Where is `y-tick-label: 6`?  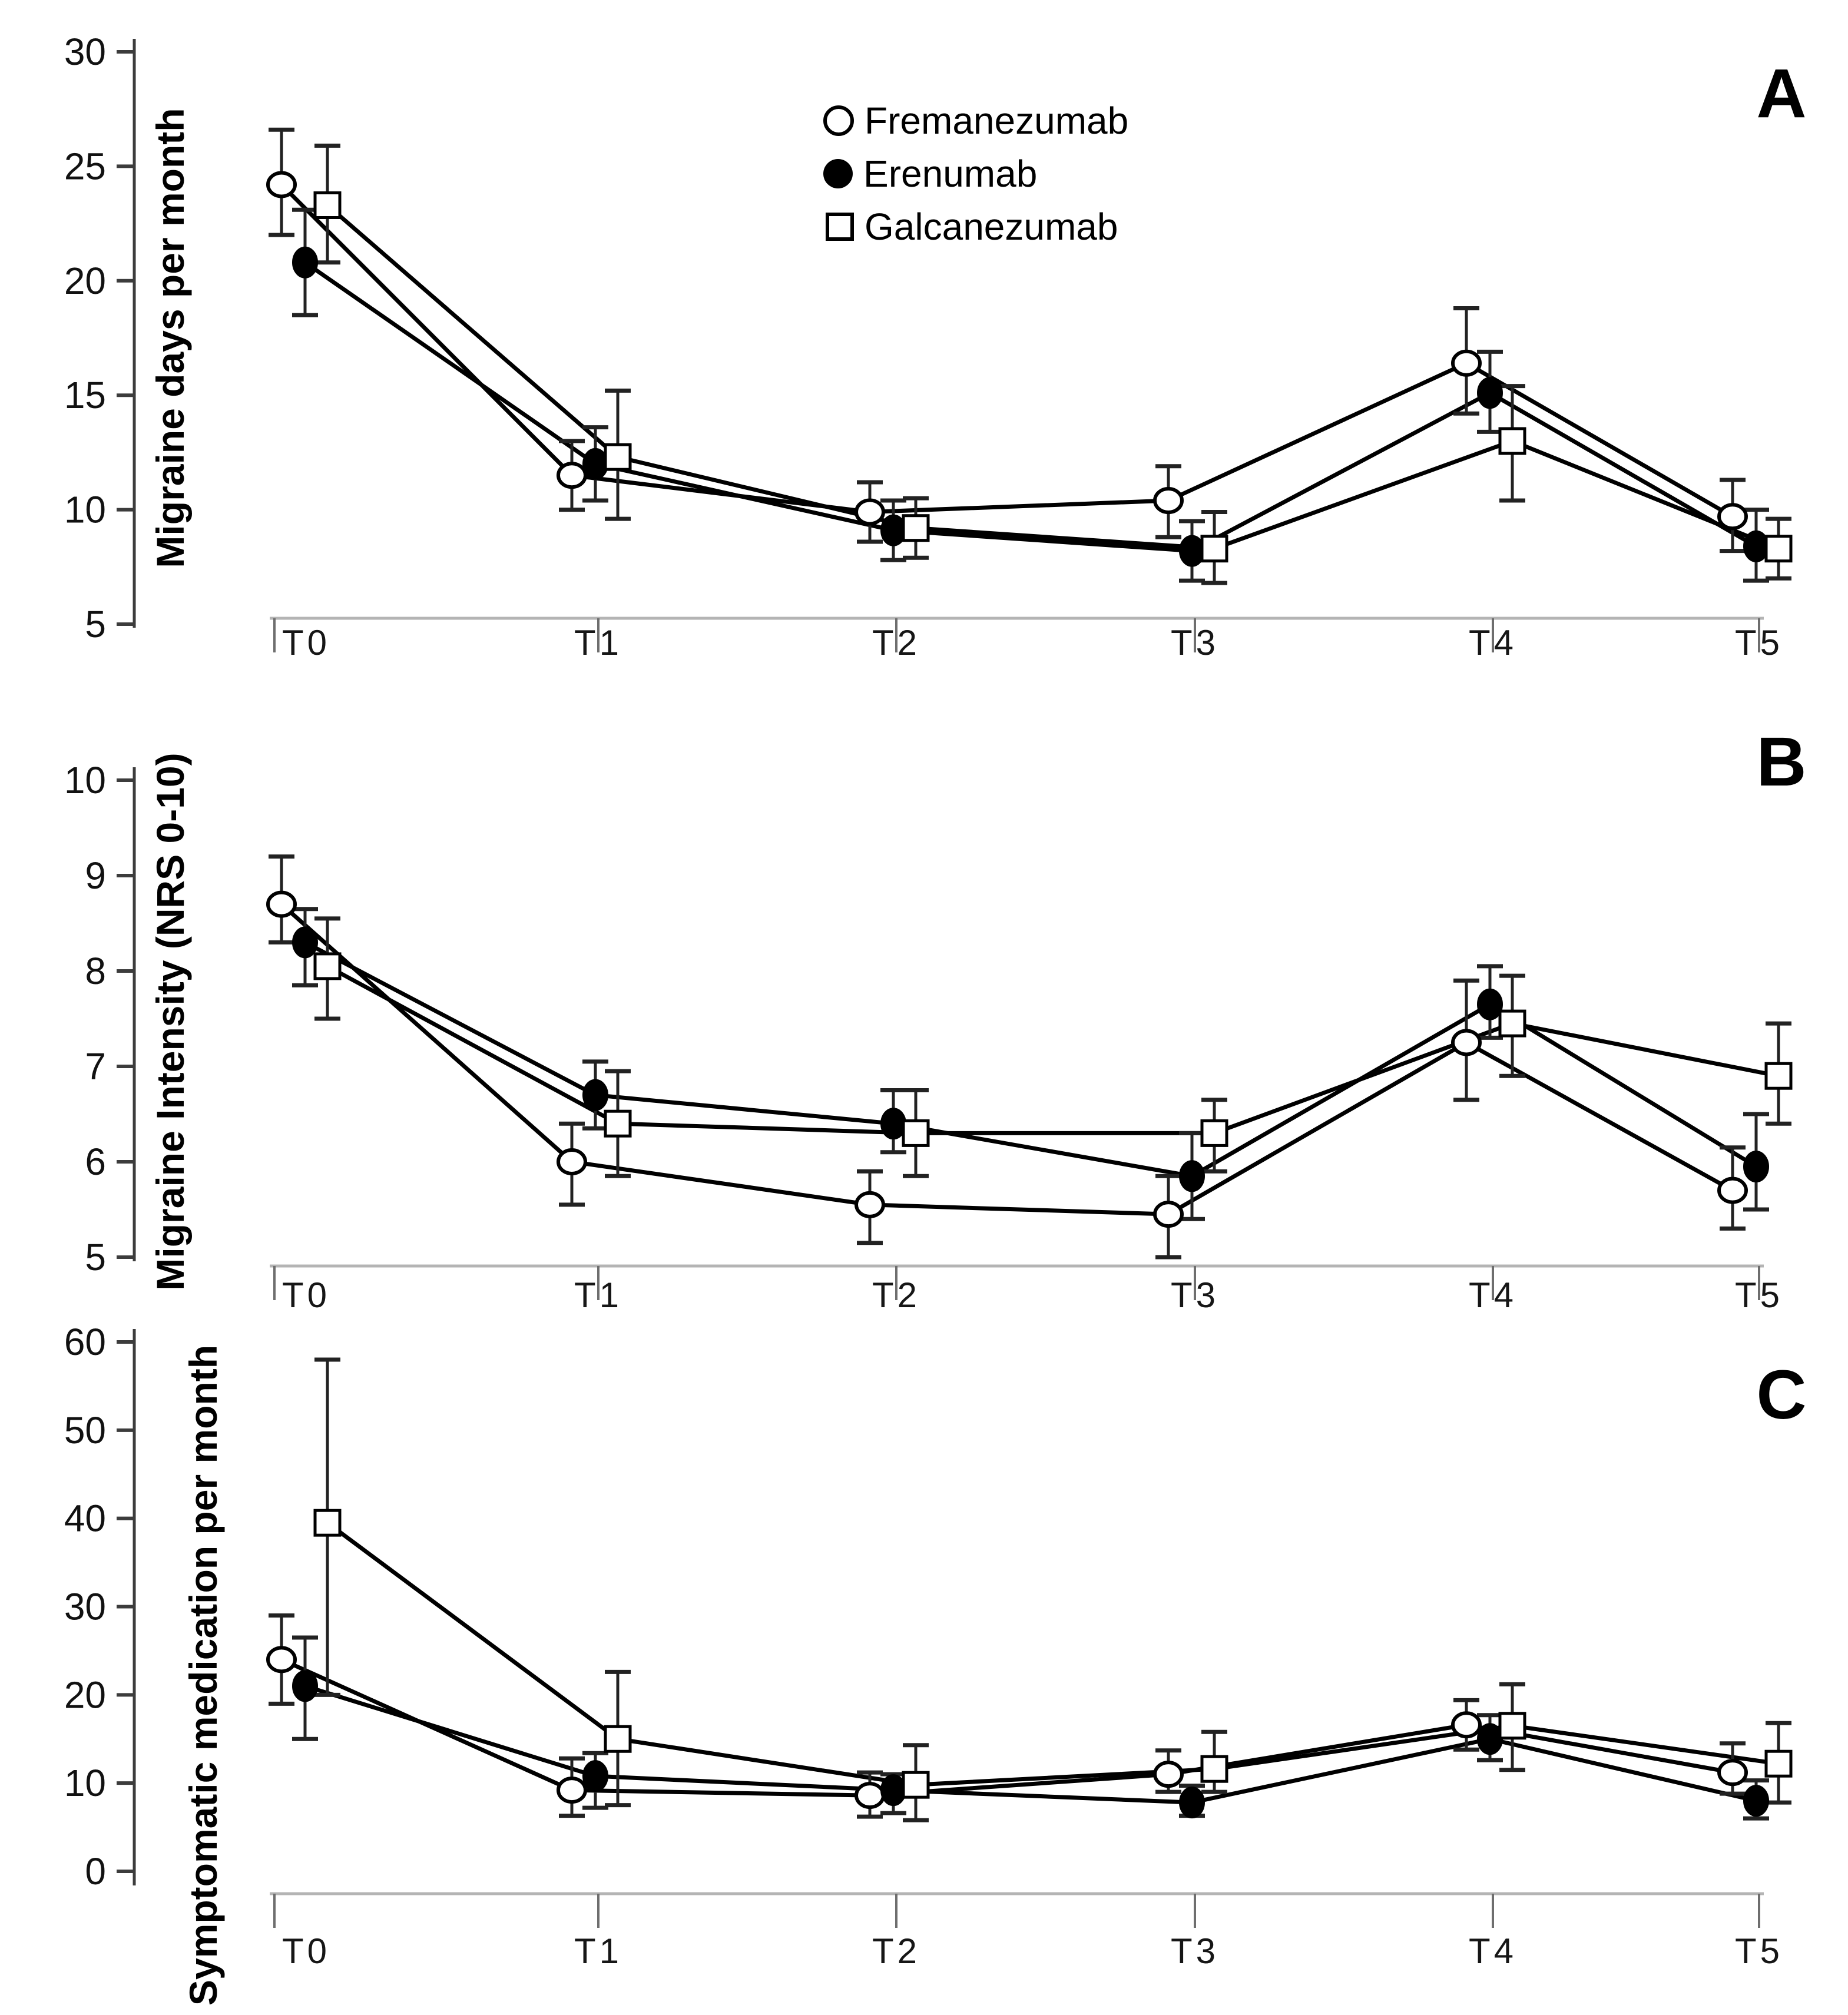 y-tick-label: 6 is located at coordinates (95, 1162).